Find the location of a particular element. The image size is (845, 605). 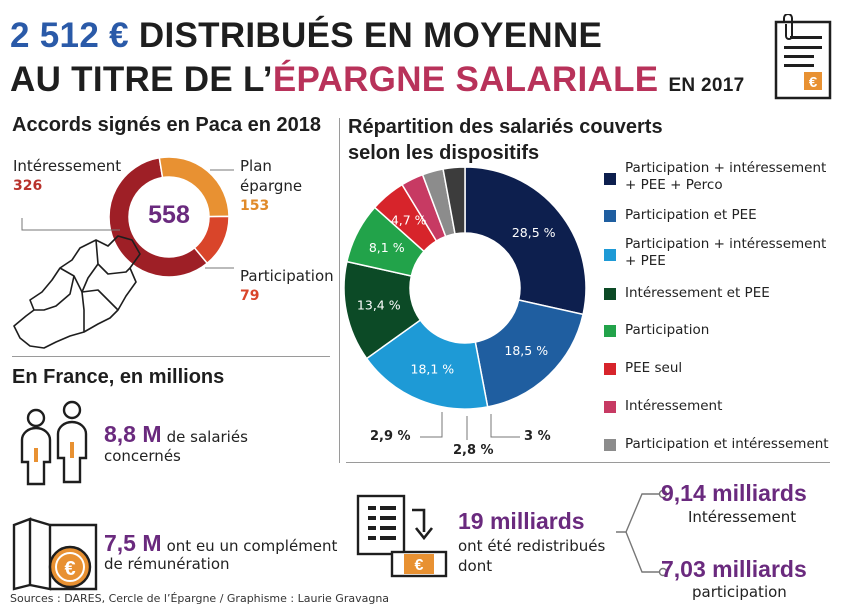

stat-redistrib-value: 19 milliards is located at coordinates (521, 521).